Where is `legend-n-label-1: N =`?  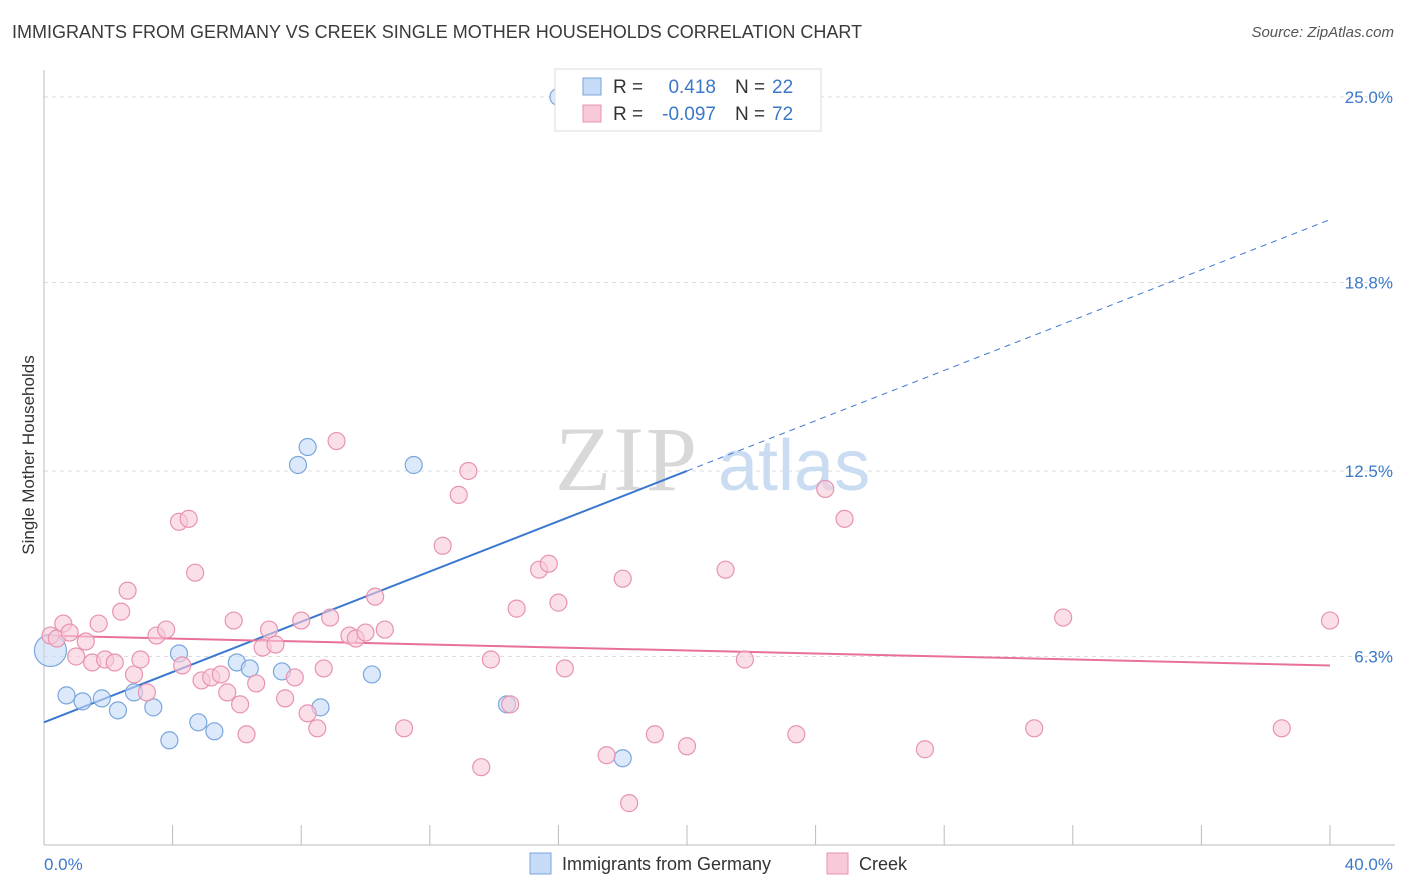
legend-n-label-1: N = is located at coordinates (750, 87).